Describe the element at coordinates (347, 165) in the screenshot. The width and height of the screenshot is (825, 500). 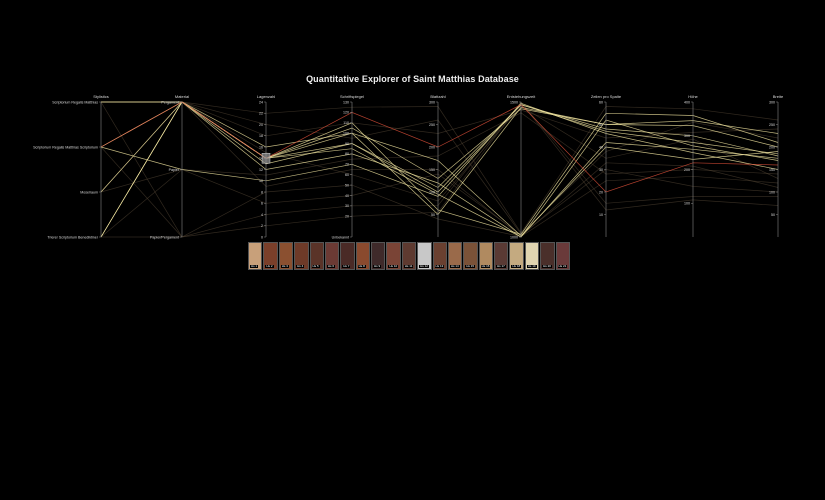
I see `tick-label: 70` at that location.